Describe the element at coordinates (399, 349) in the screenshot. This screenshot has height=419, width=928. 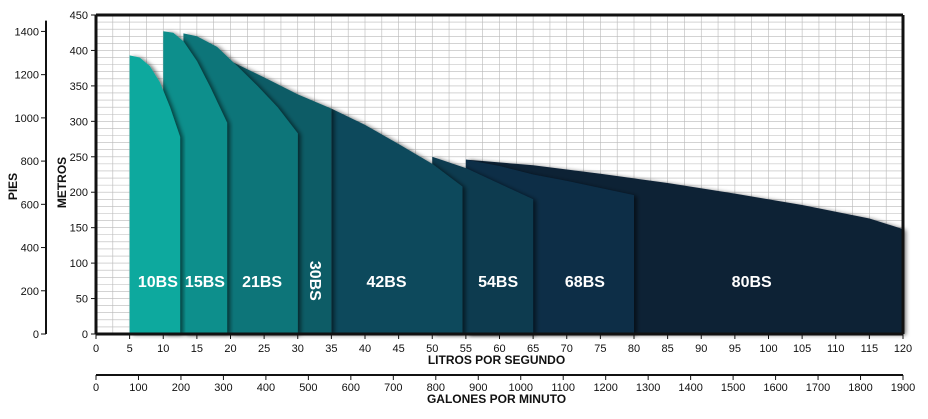
I see `x-tick-label: 45` at that location.